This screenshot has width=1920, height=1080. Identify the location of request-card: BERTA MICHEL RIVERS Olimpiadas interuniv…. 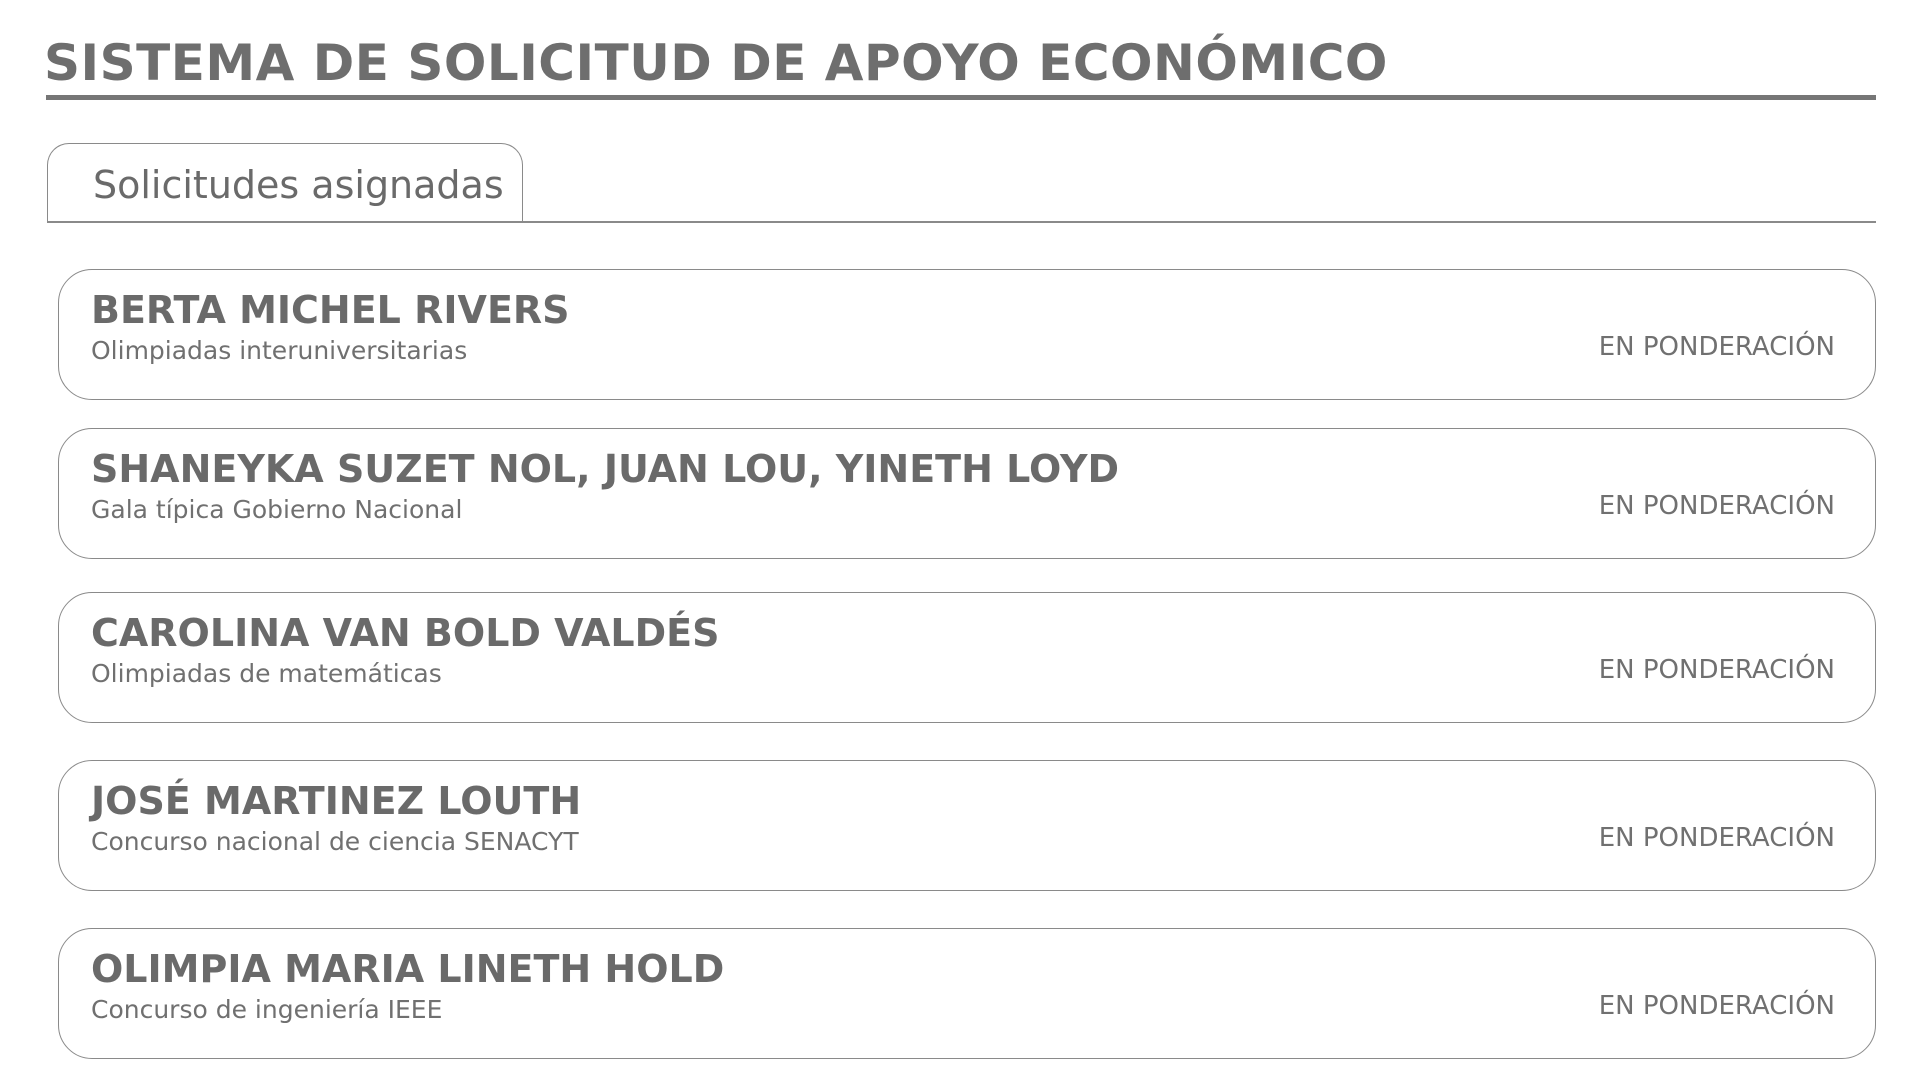
(967, 334).